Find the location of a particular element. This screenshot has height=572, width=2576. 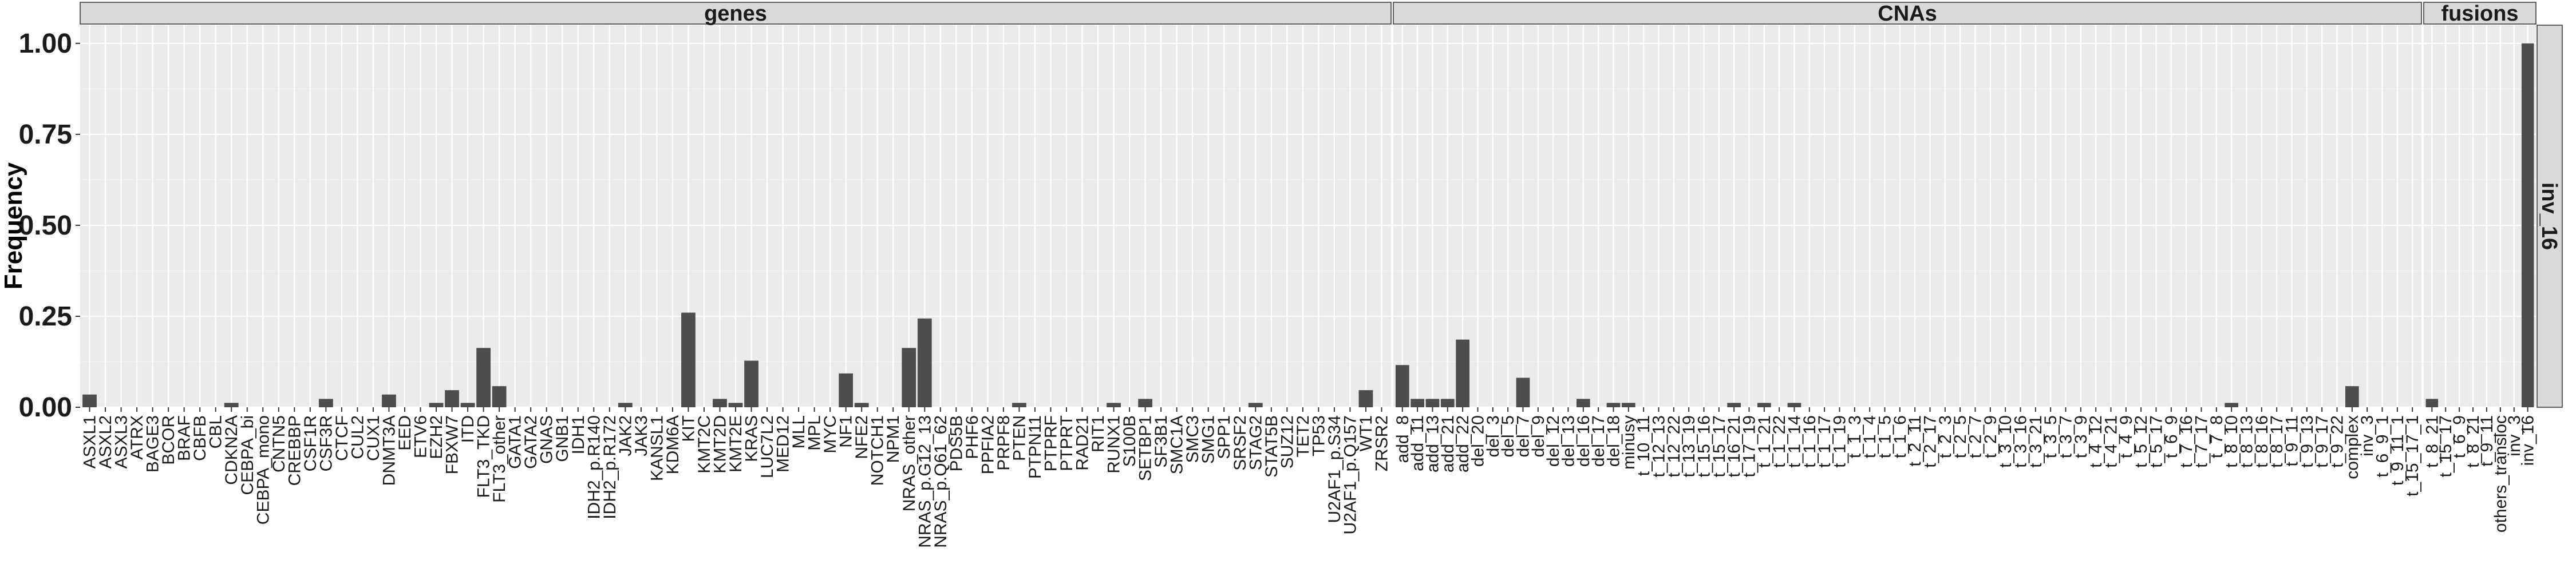

x-tick-label: ASXL2 is located at coordinates (105, 441).